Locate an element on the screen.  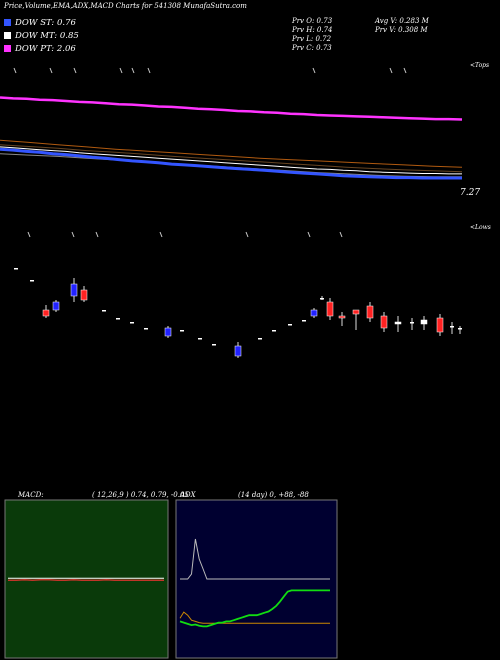
adx-line is located at coordinates (255, 559).